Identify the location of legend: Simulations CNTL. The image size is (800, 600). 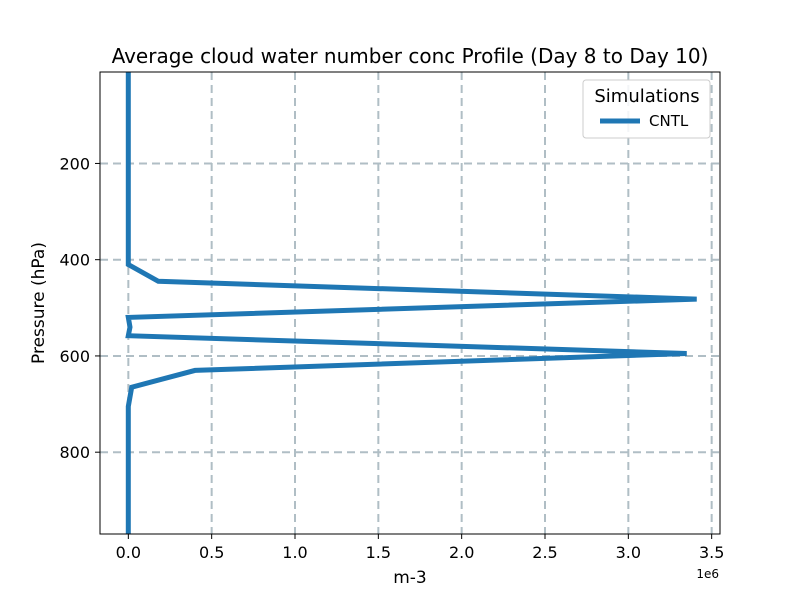
(646, 109).